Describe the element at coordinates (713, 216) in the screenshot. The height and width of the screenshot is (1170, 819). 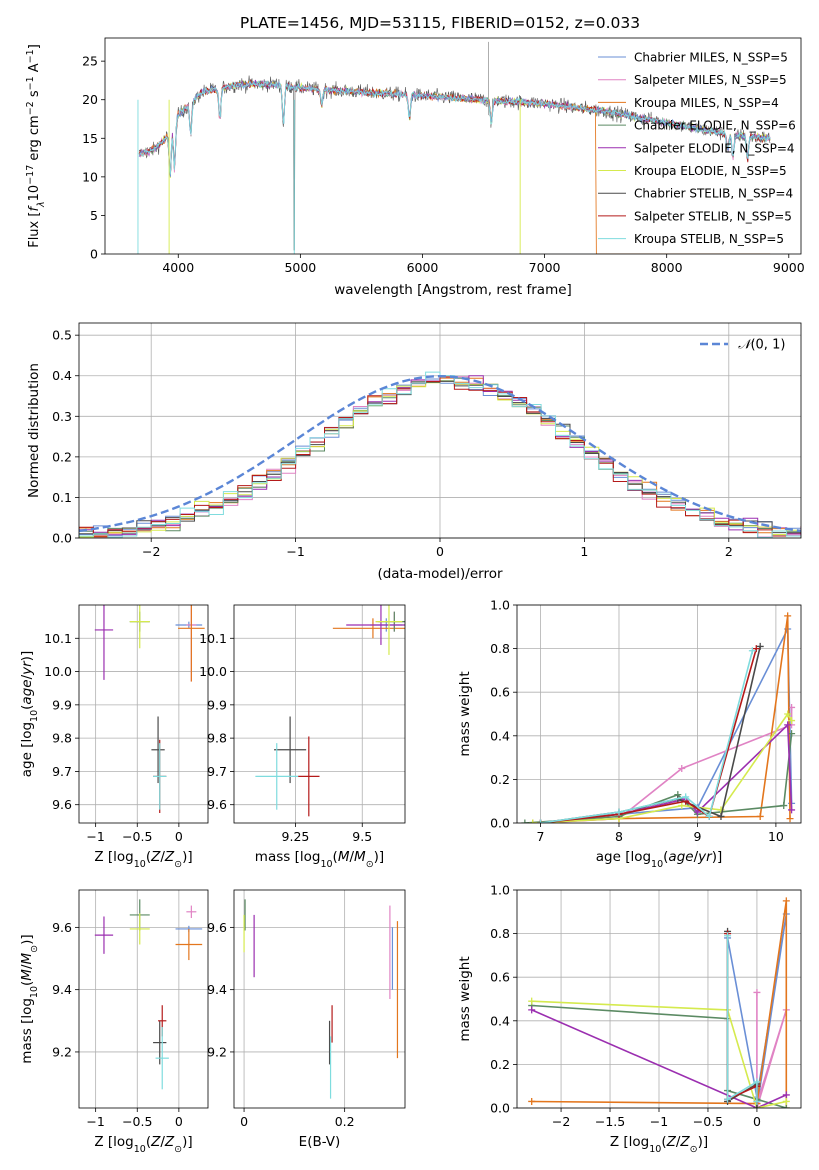
I see `legend-label: Salpeter STELIB, N_SSP=5` at that location.